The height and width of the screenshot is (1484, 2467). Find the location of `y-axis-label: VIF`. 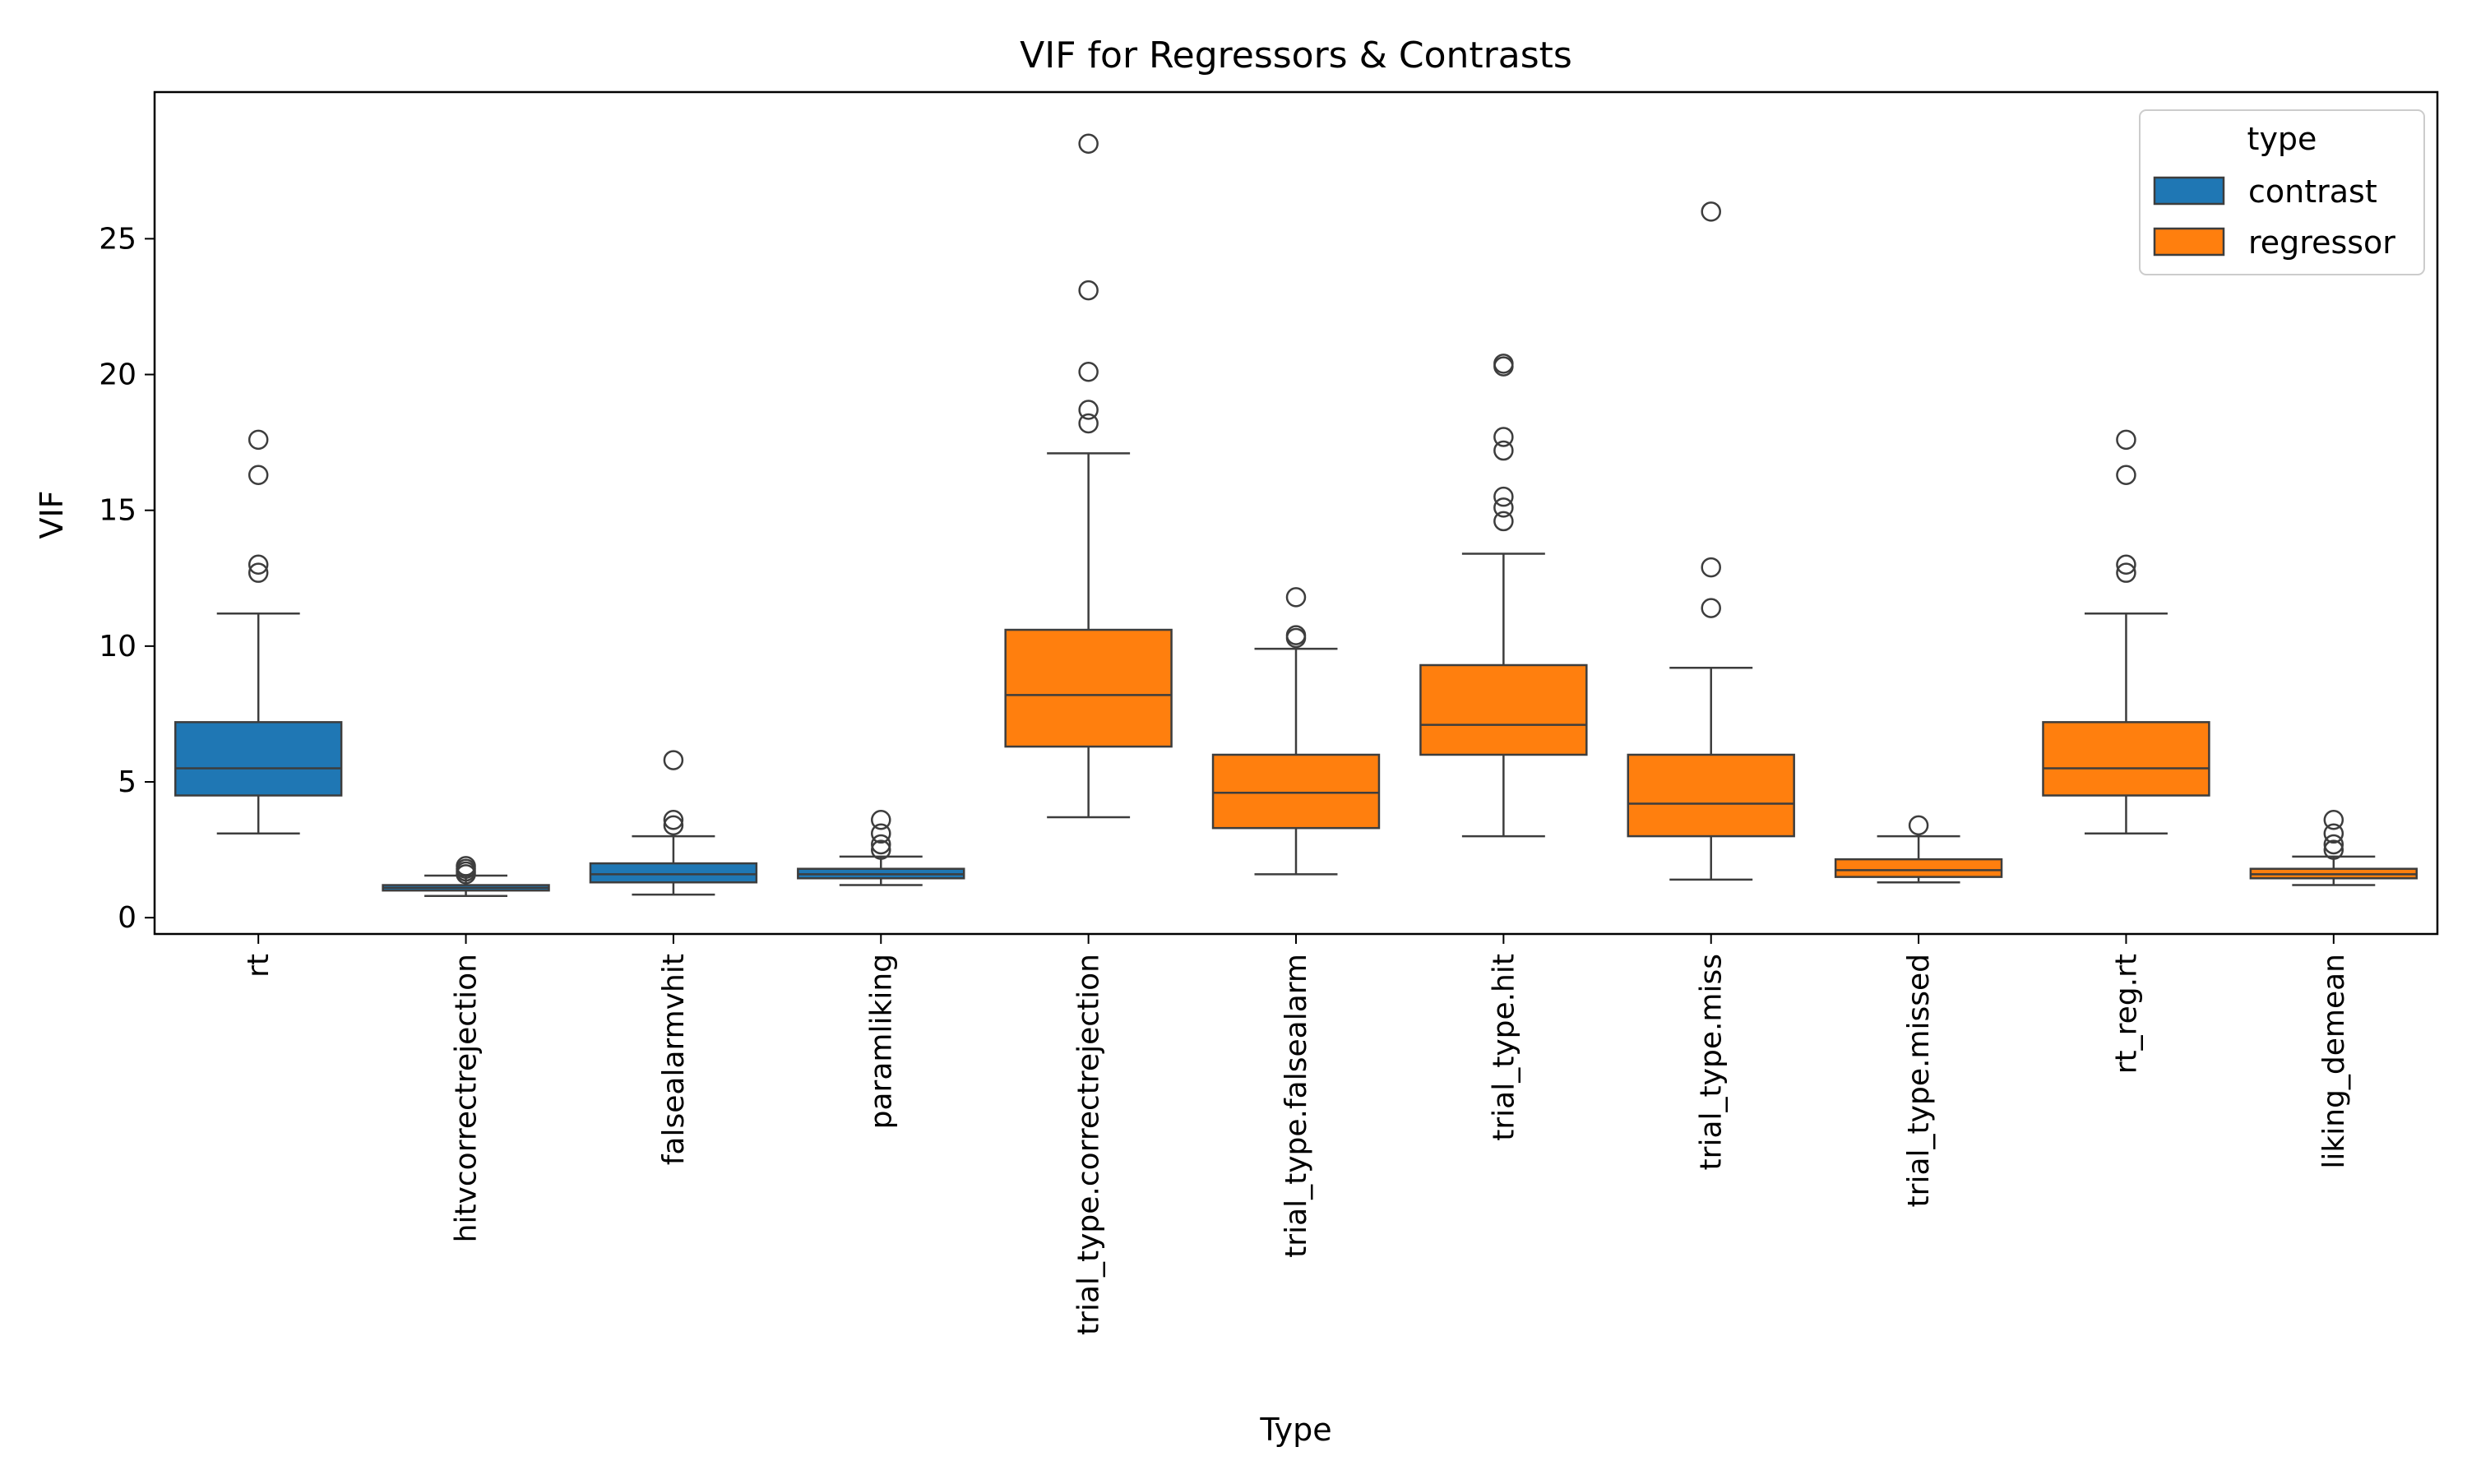

y-axis-label: VIF is located at coordinates (52, 515).